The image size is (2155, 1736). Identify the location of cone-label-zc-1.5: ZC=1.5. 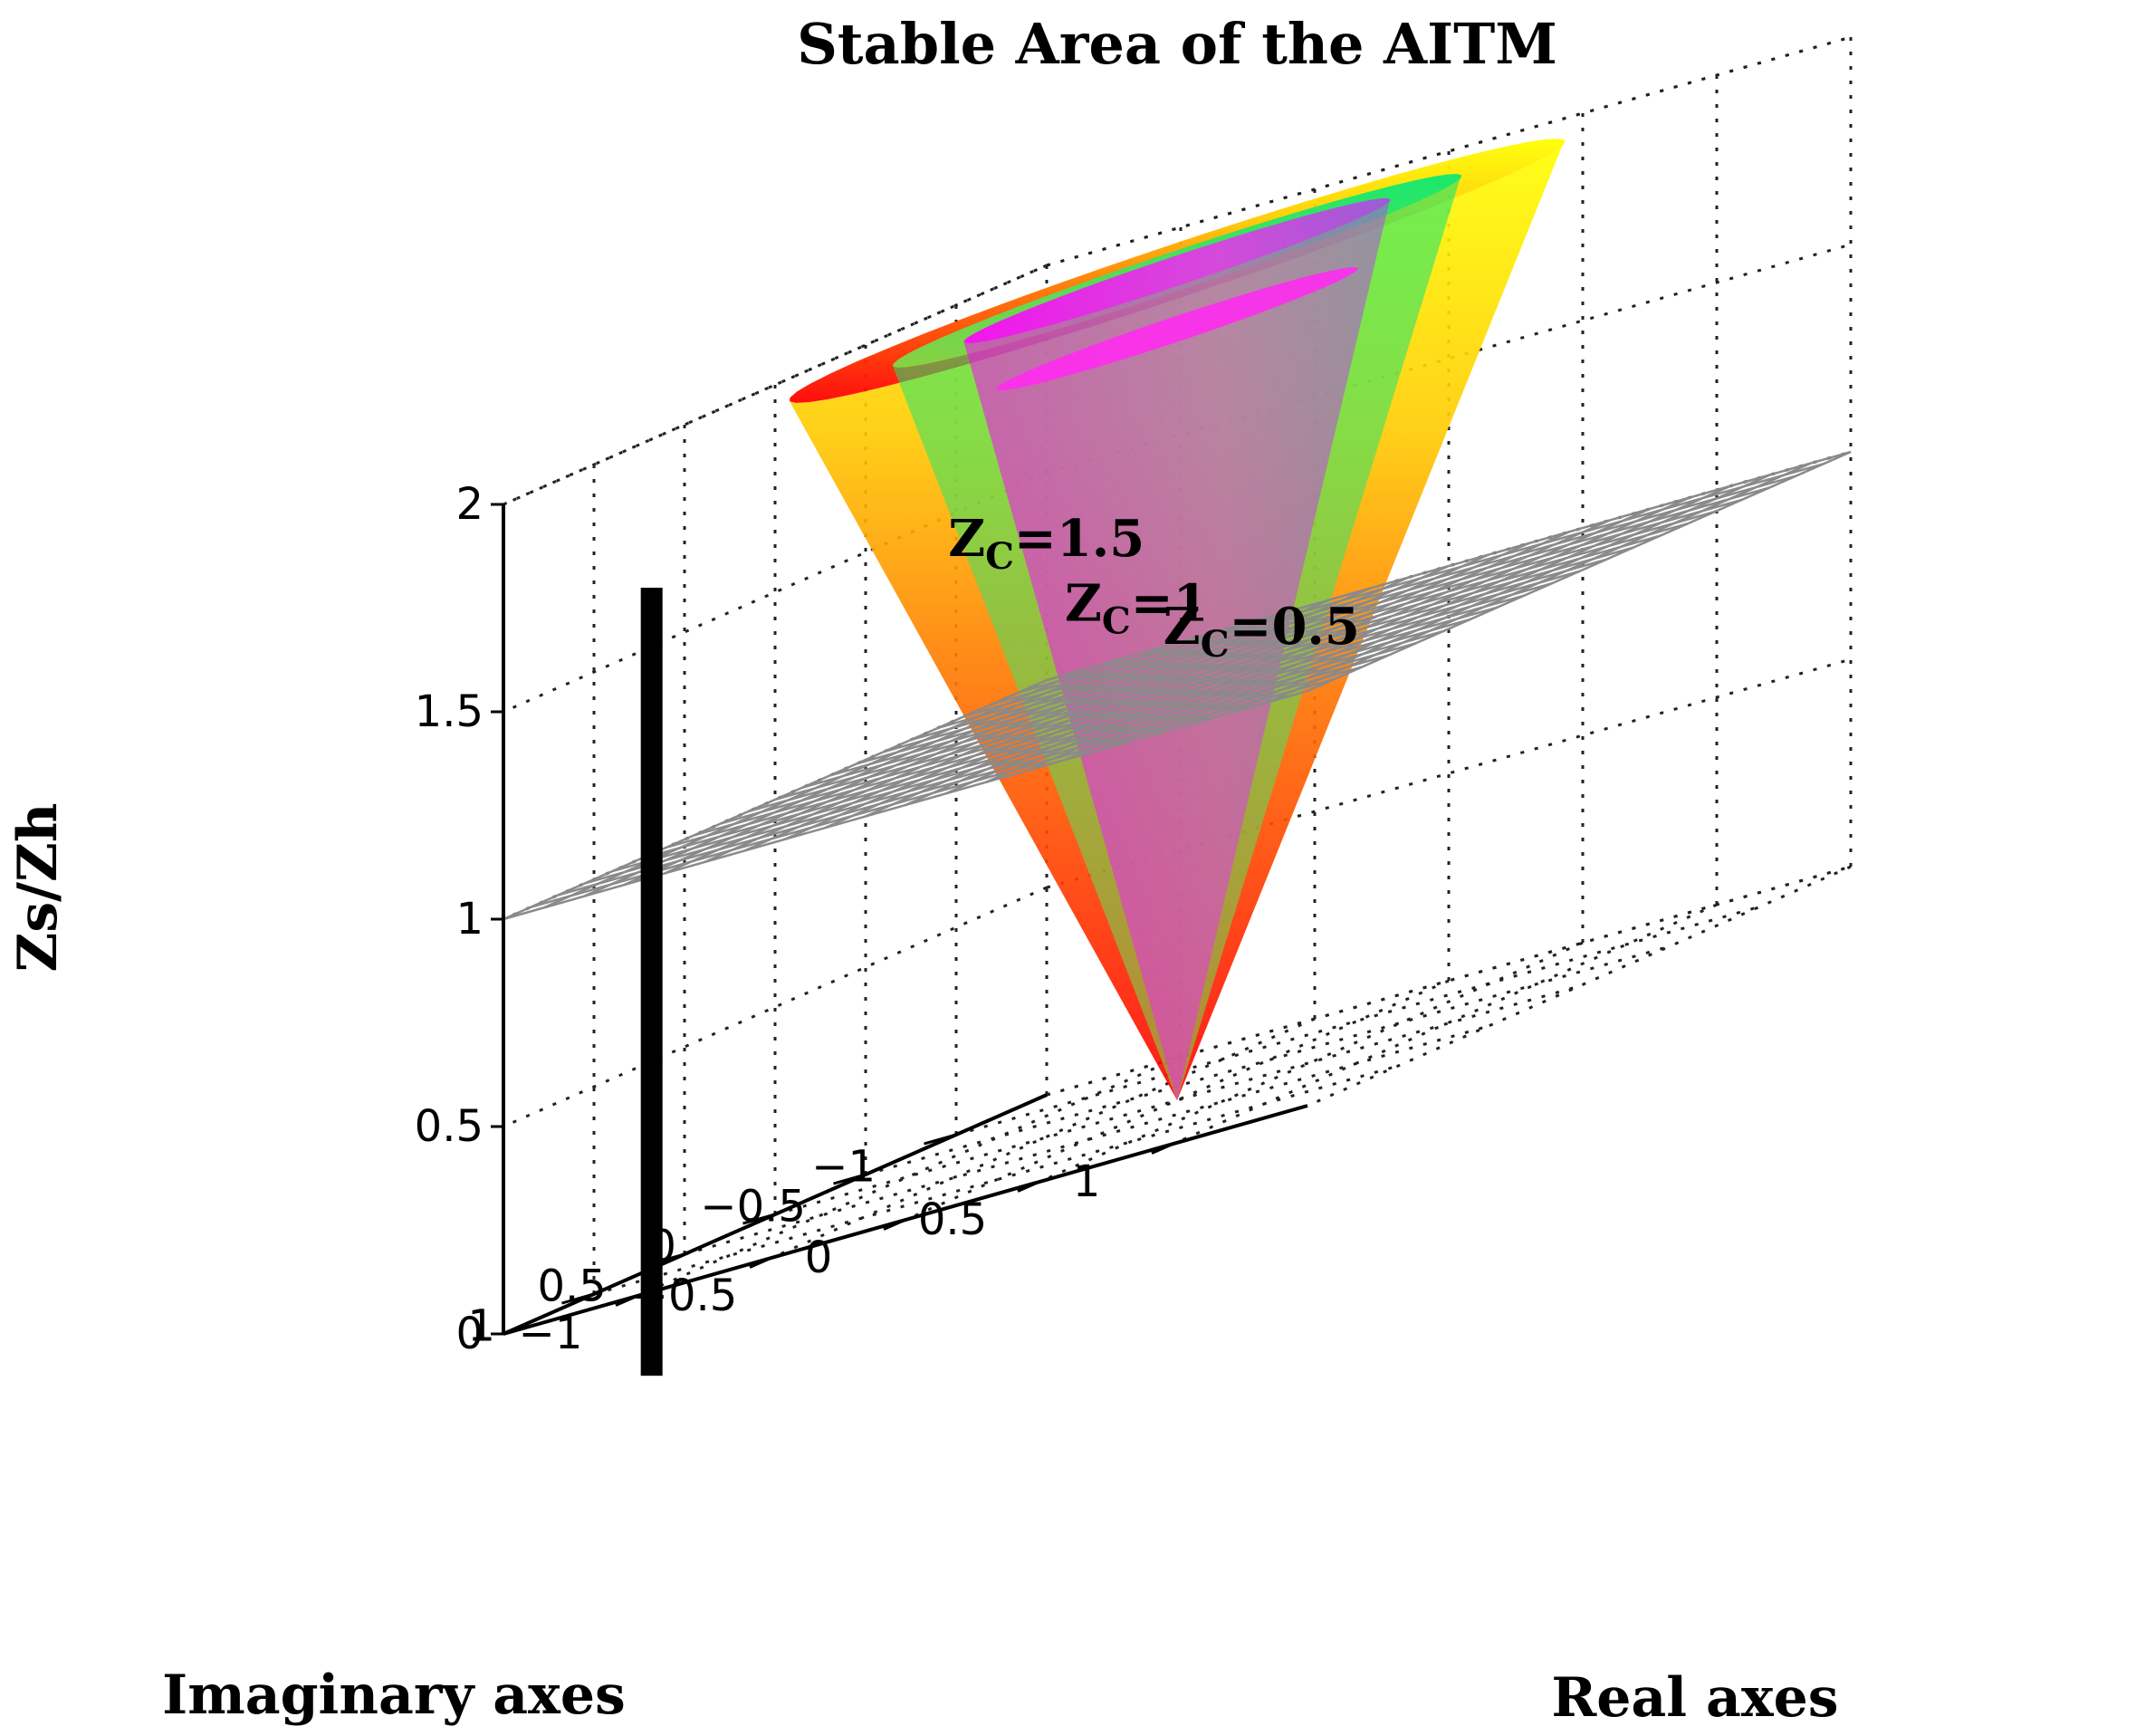
(1046, 543).